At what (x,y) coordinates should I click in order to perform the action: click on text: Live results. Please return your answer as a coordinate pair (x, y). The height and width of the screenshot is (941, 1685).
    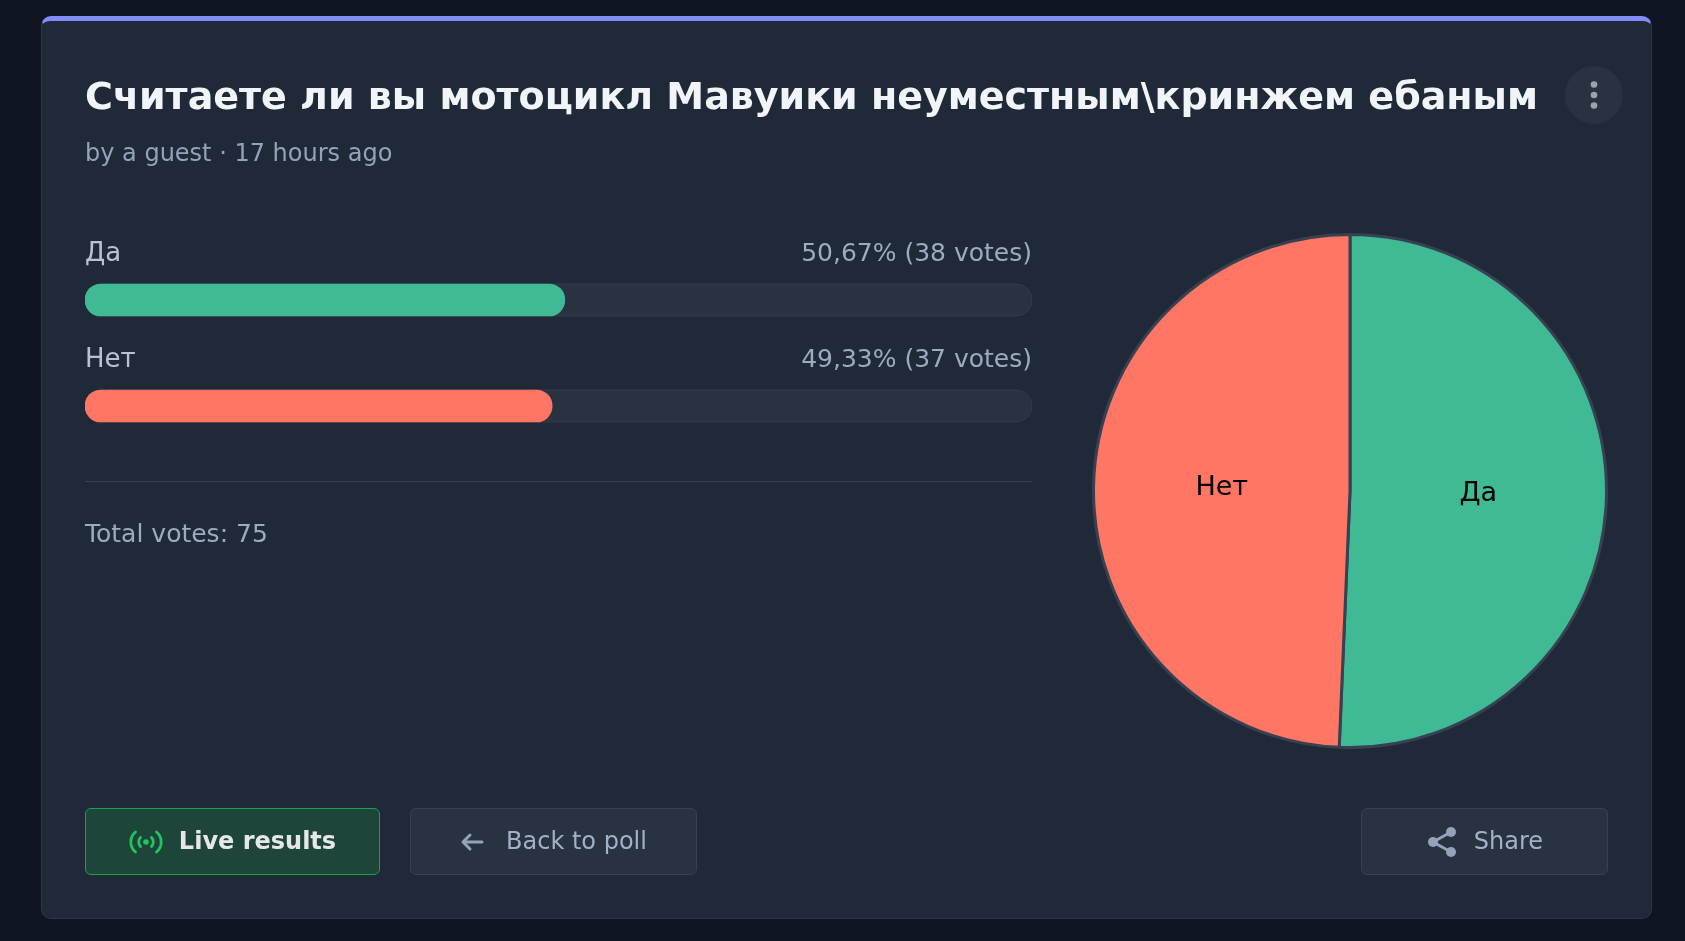
    Looking at the image, I should click on (257, 841).